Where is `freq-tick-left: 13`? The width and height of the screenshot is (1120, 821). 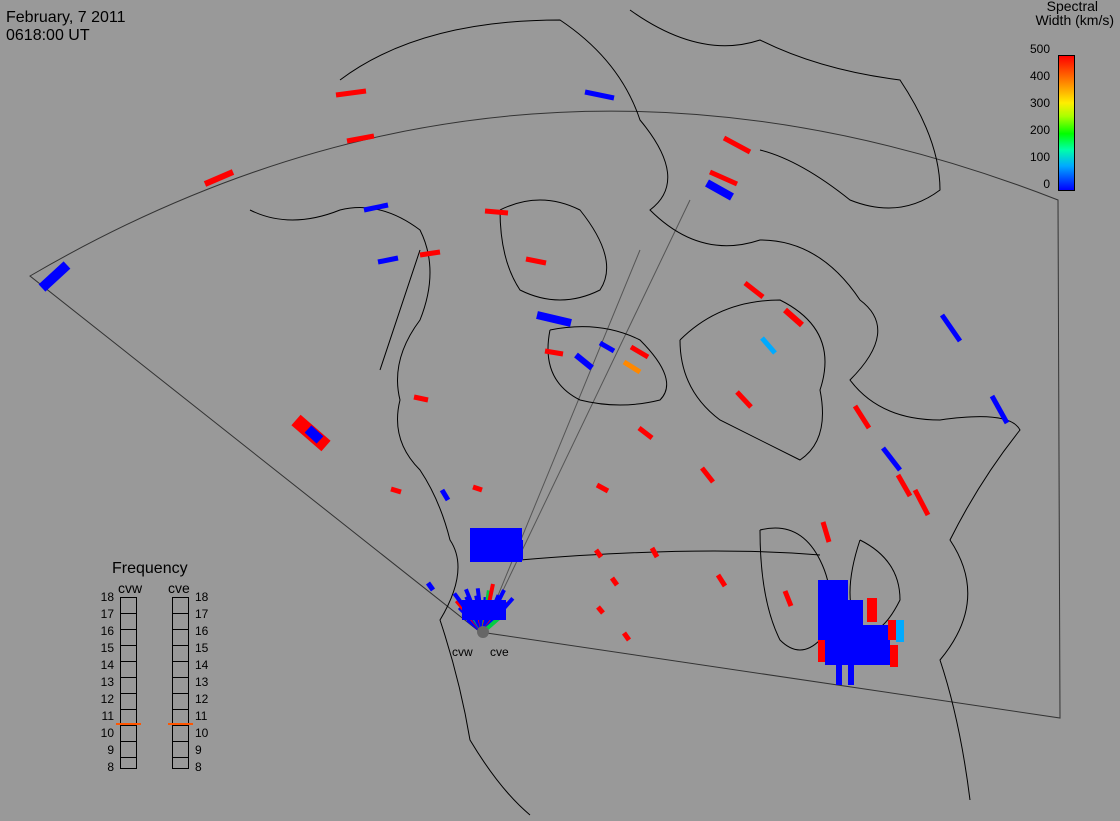 freq-tick-left: 13 is located at coordinates (107, 682).